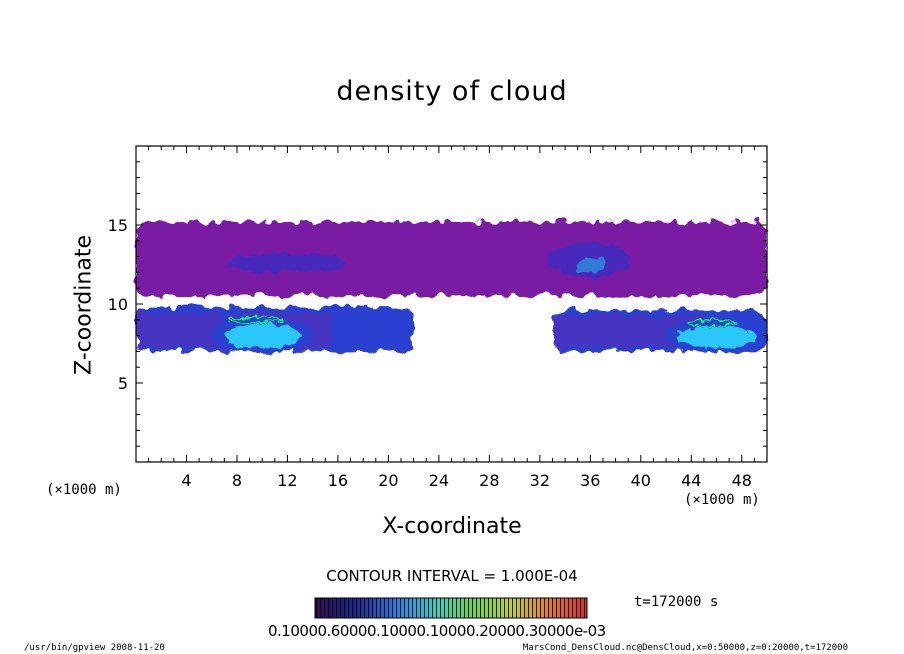 This screenshot has height=654, width=904. I want to click on contour-interval: CONTOUR INTERVAL = 1.000E-04, so click(452, 576).